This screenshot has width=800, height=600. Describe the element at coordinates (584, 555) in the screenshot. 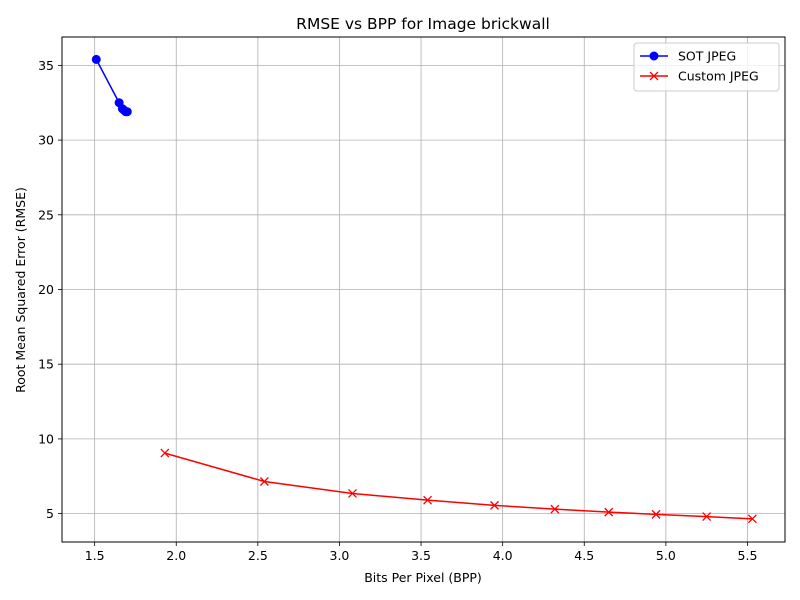

I see `x-tick-label: 4.5` at that location.